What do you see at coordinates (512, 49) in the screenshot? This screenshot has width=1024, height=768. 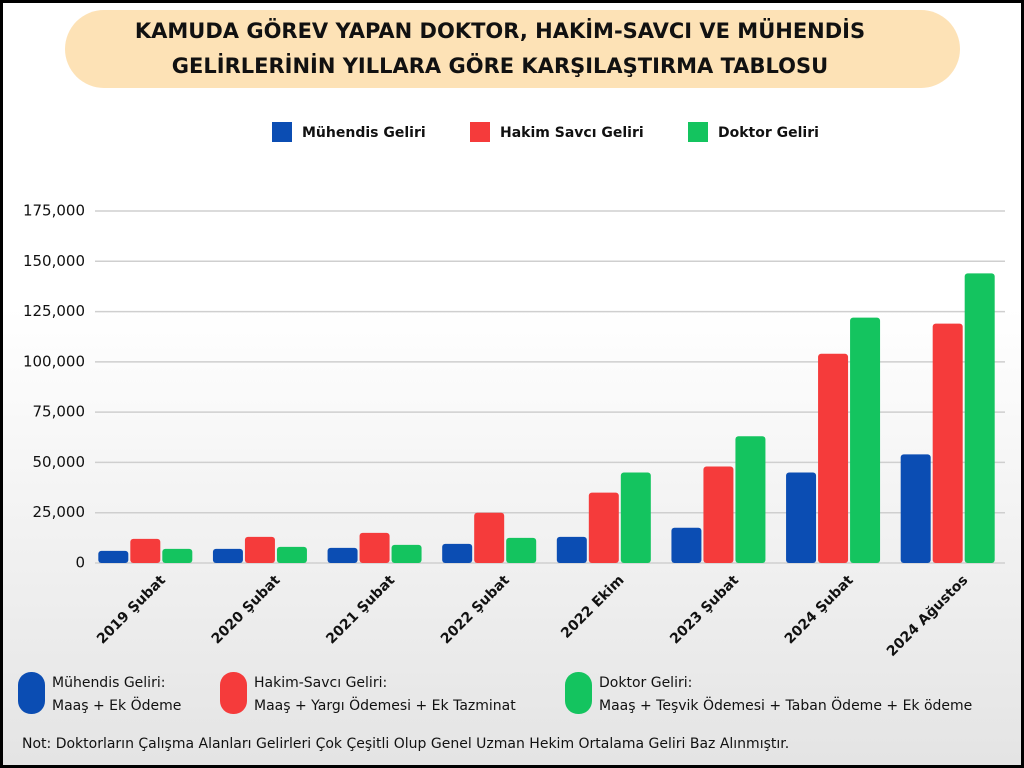 I see `title-banner` at bounding box center [512, 49].